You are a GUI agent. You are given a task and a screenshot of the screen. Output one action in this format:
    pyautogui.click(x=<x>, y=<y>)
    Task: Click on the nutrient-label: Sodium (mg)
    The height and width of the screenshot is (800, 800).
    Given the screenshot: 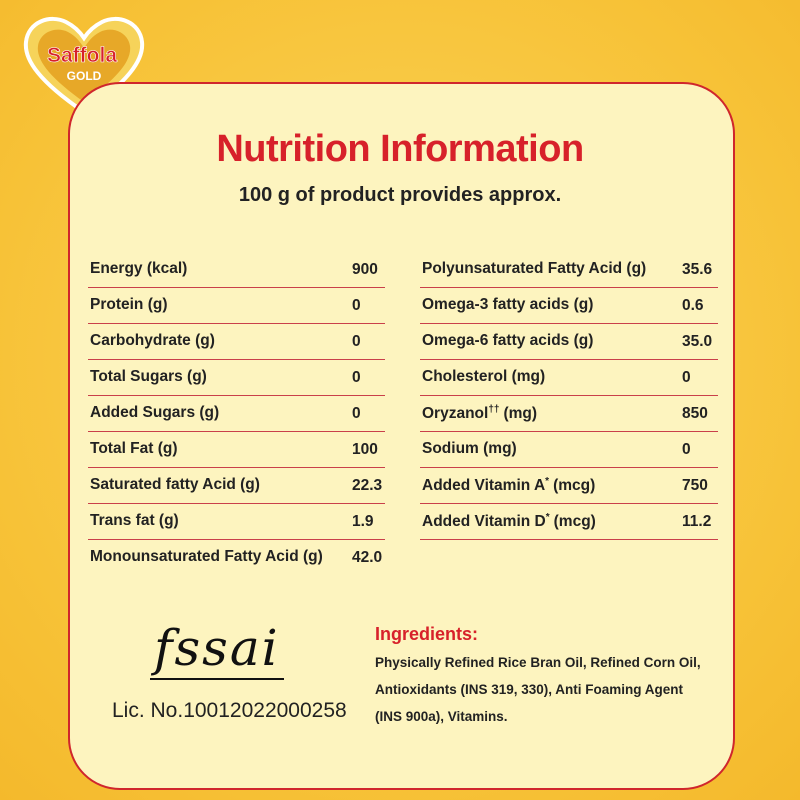 What is the action you would take?
    pyautogui.click(x=469, y=448)
    